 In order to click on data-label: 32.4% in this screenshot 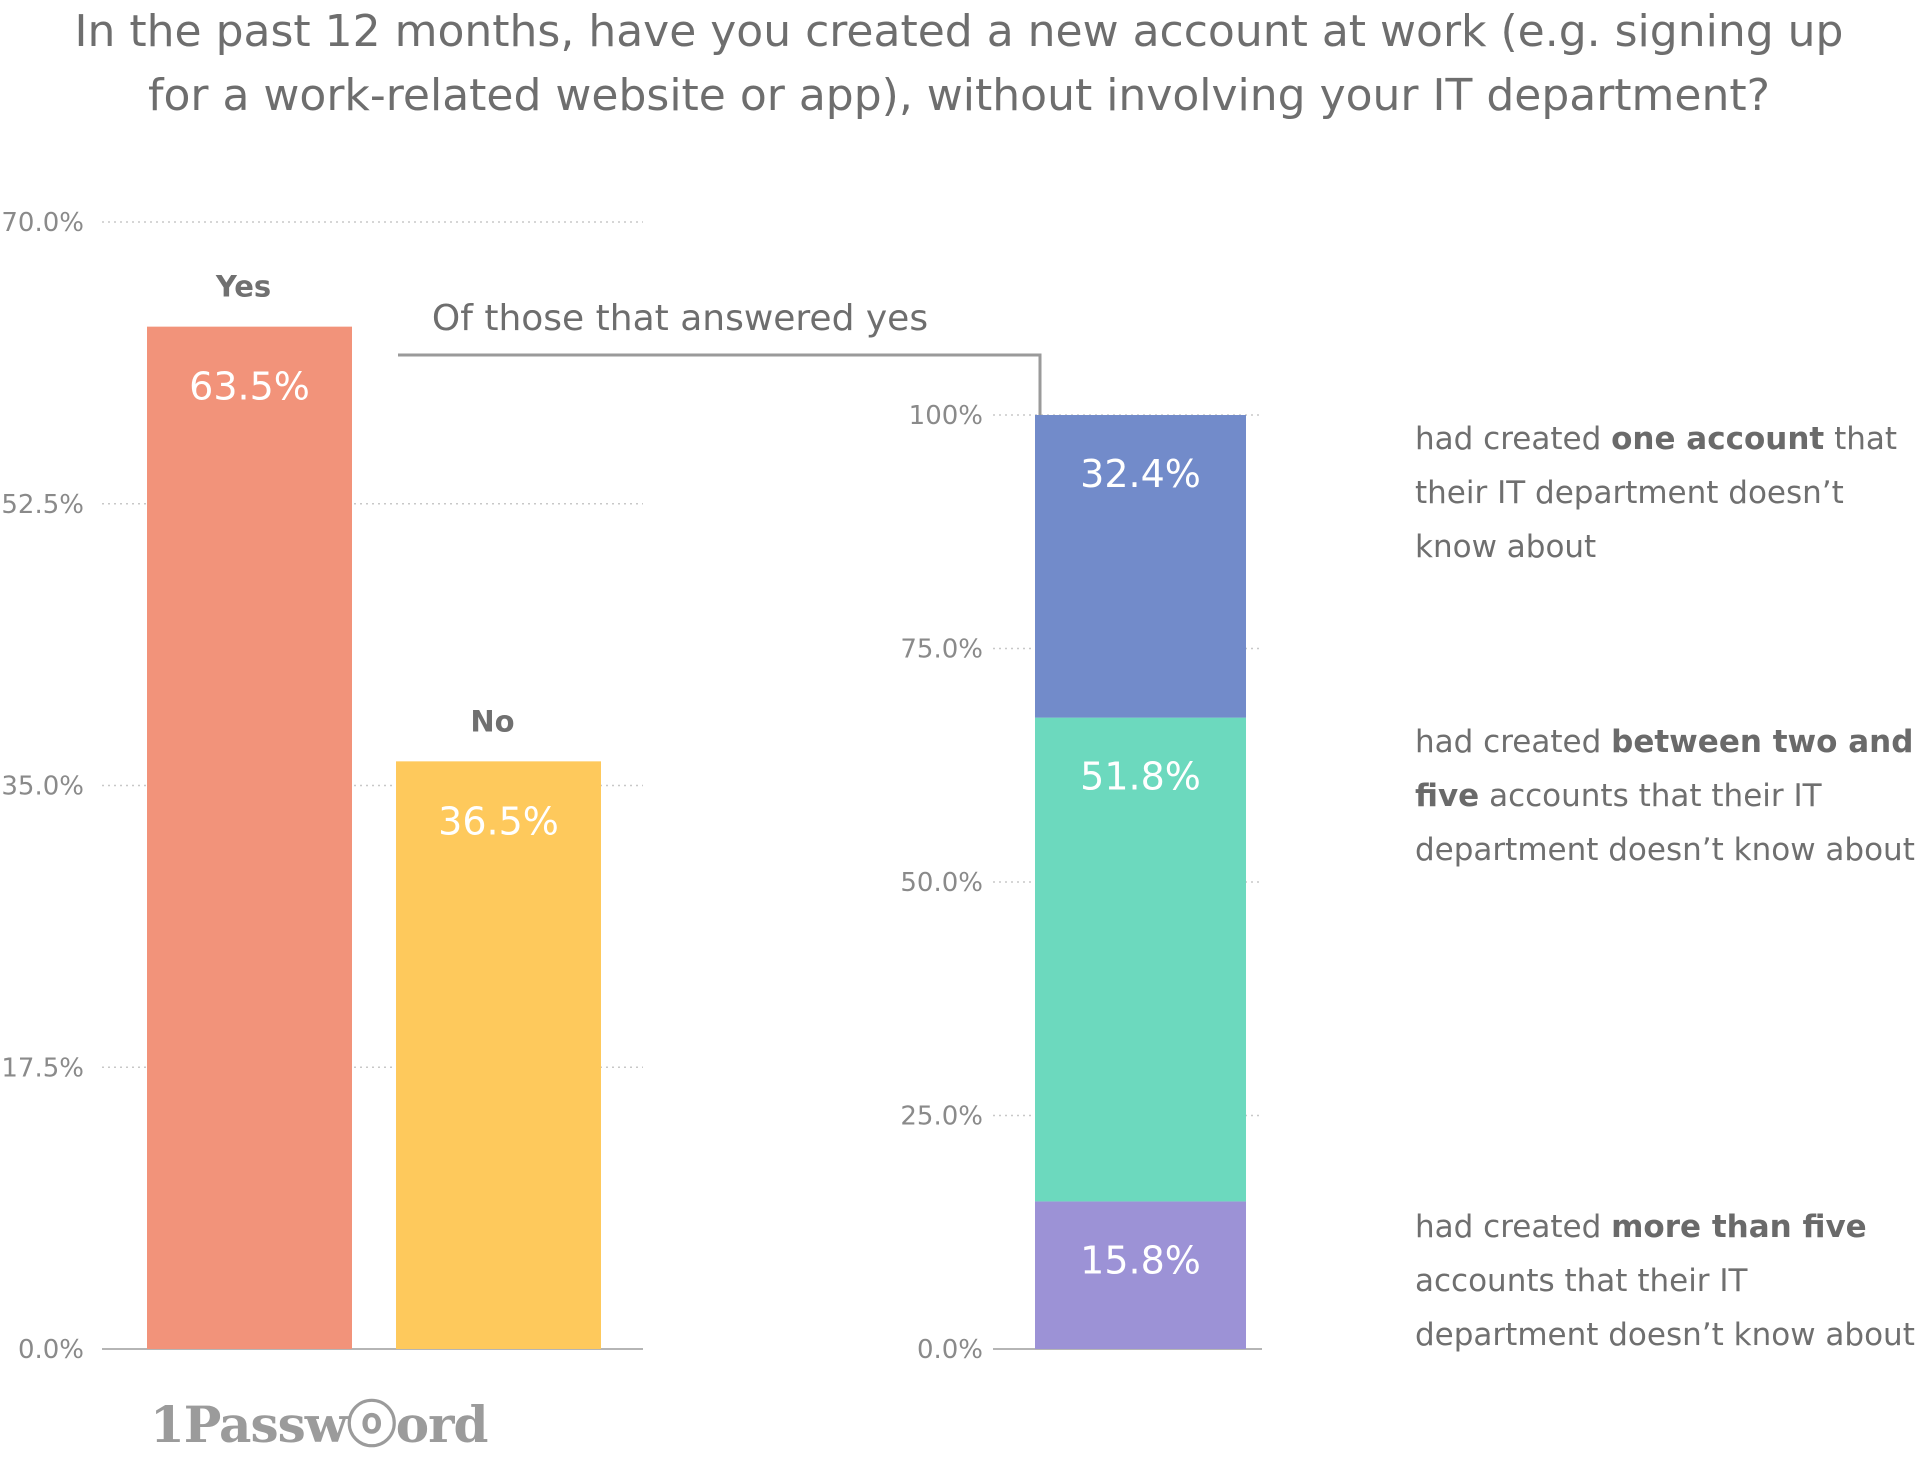, I will do `click(1140, 474)`.